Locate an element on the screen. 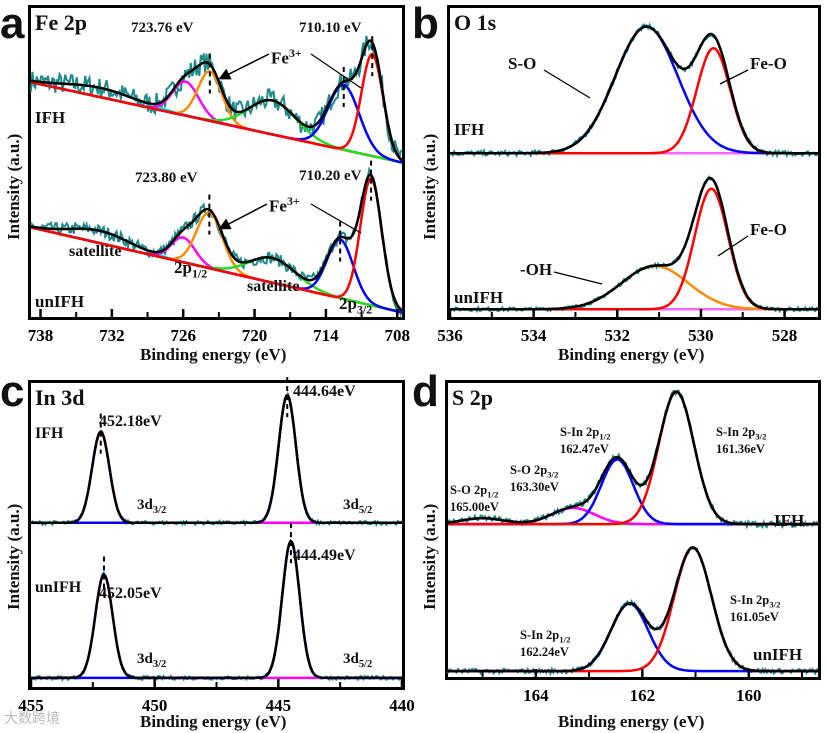 The width and height of the screenshot is (826, 733). x-tick-label: 714 is located at coordinates (326, 335).